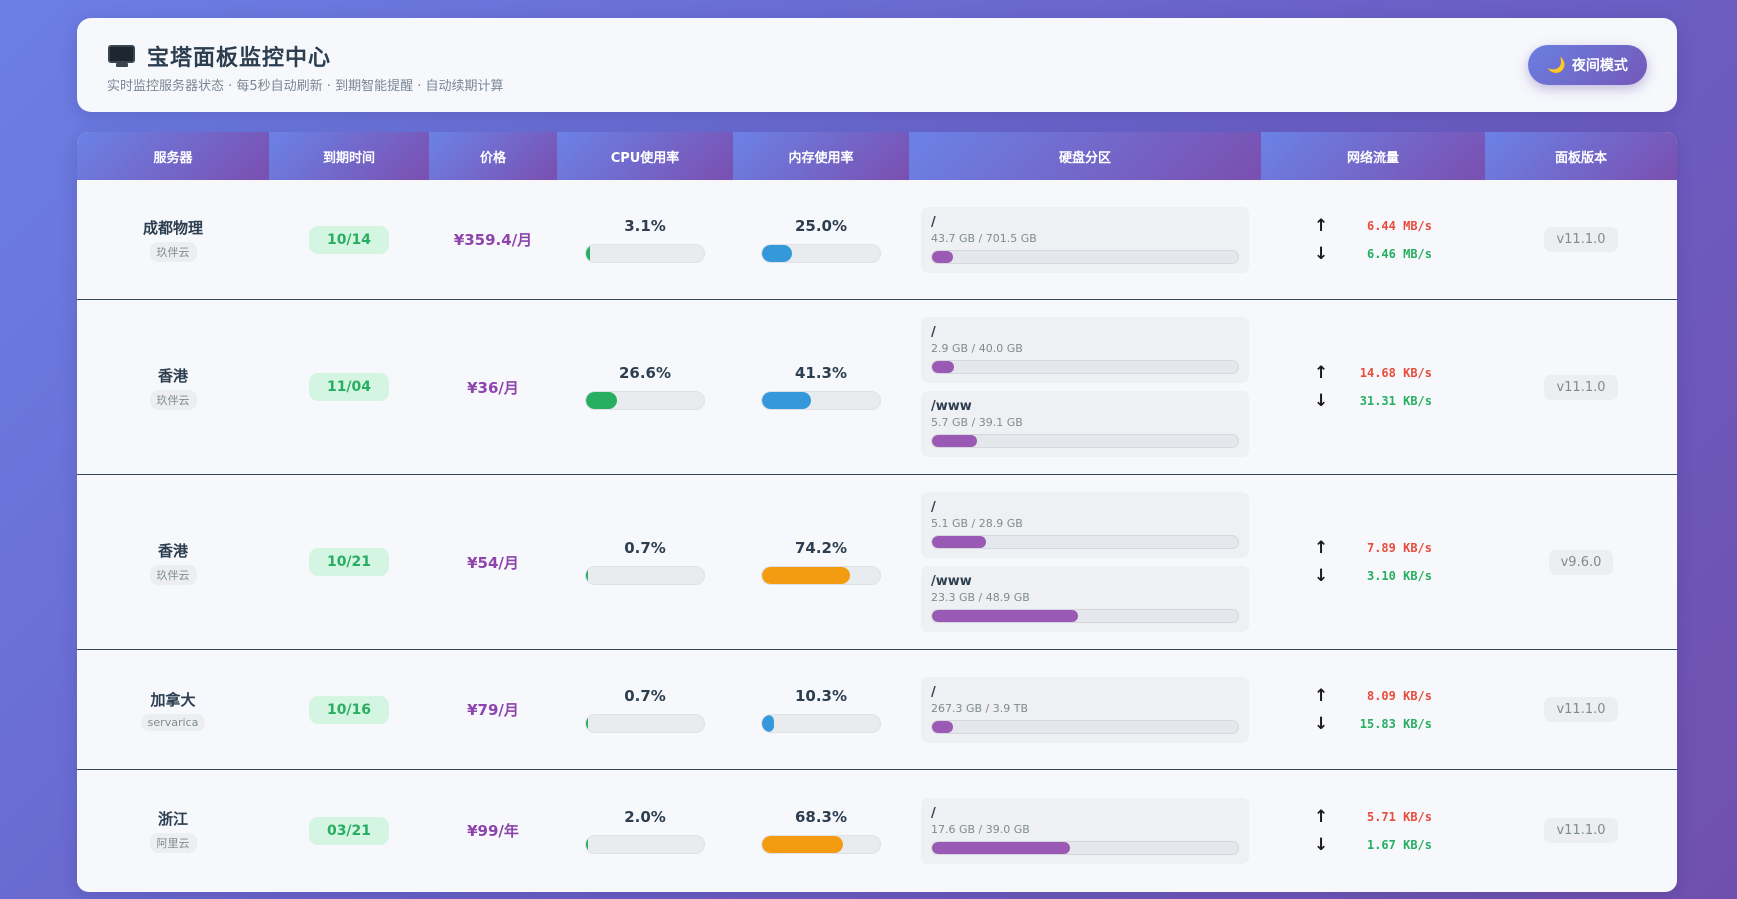 The width and height of the screenshot is (1737, 899). Describe the element at coordinates (1085, 387) in the screenshot. I see `disk-cell: / 2.9 GB / 40.0 GB/www 5.7 GB / 39.1 GB` at that location.